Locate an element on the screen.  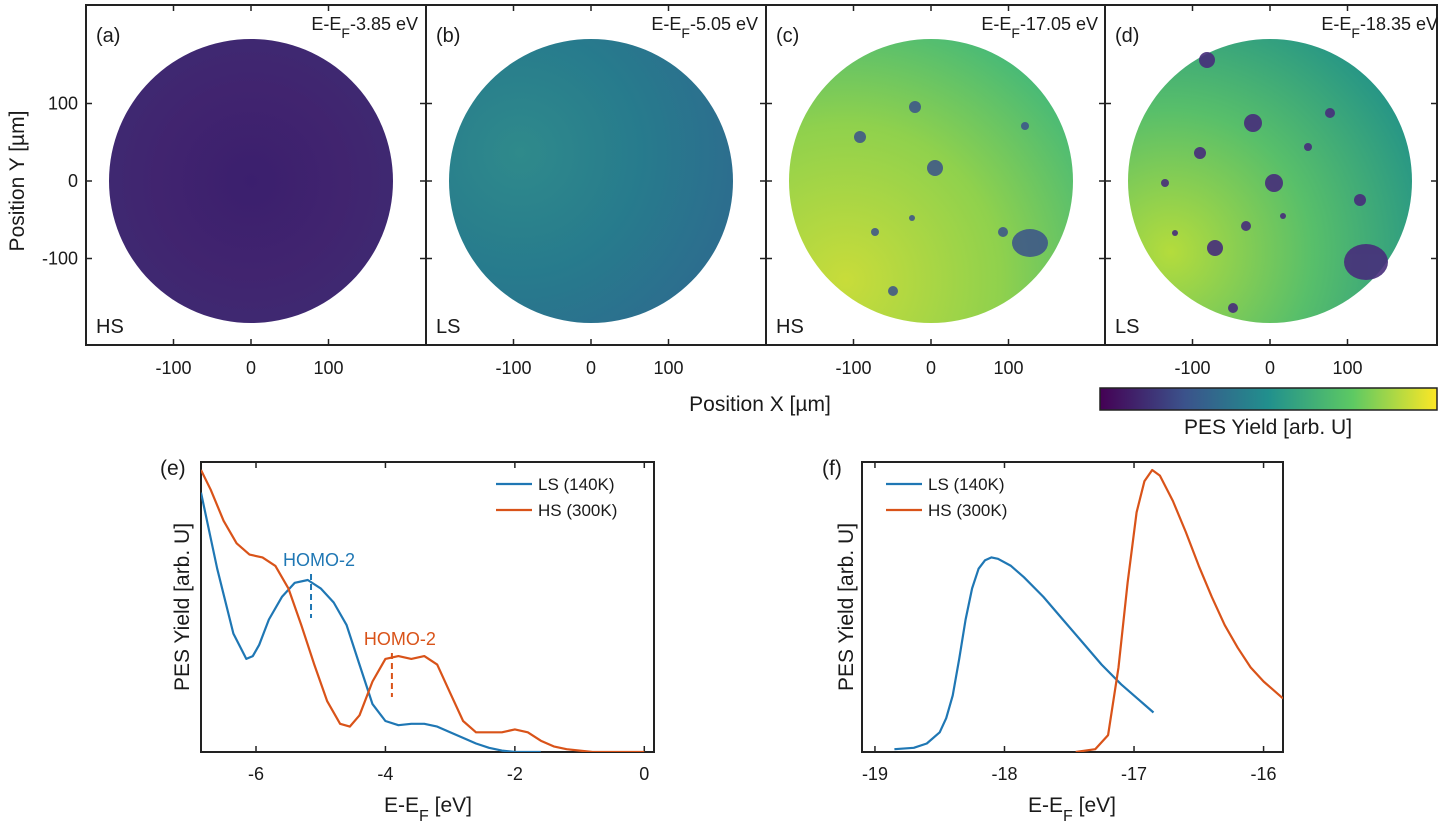
map-panel-d: (d) E-EF-18.35 eV LS is located at coordinates (1276, 176).